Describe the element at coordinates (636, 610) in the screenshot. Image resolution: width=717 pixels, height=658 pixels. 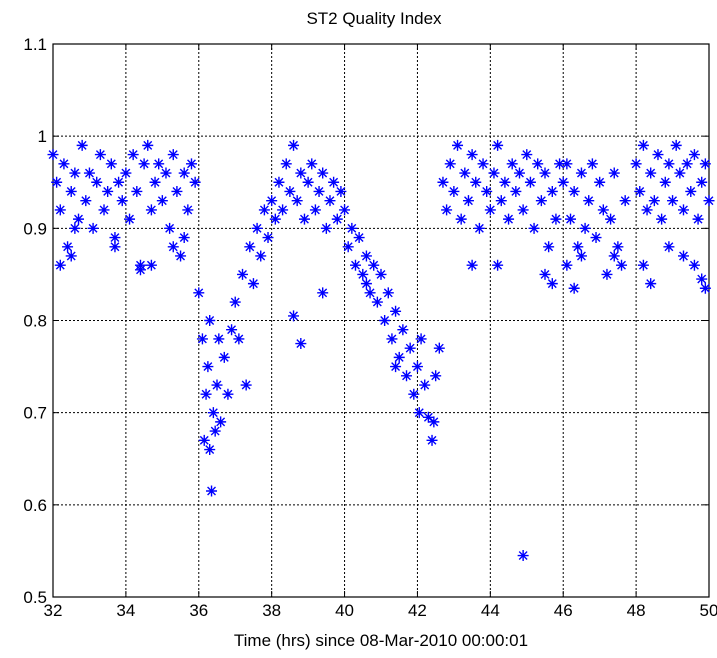
I see `x-tick-label: 48` at that location.